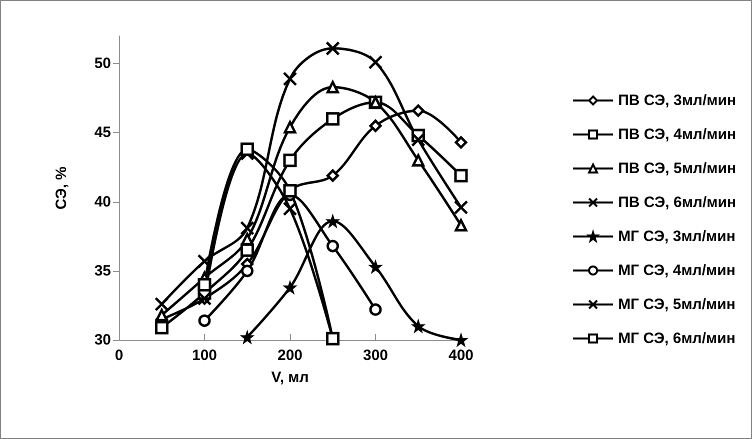  I want to click on y-tick-label: 30, so click(102, 340).